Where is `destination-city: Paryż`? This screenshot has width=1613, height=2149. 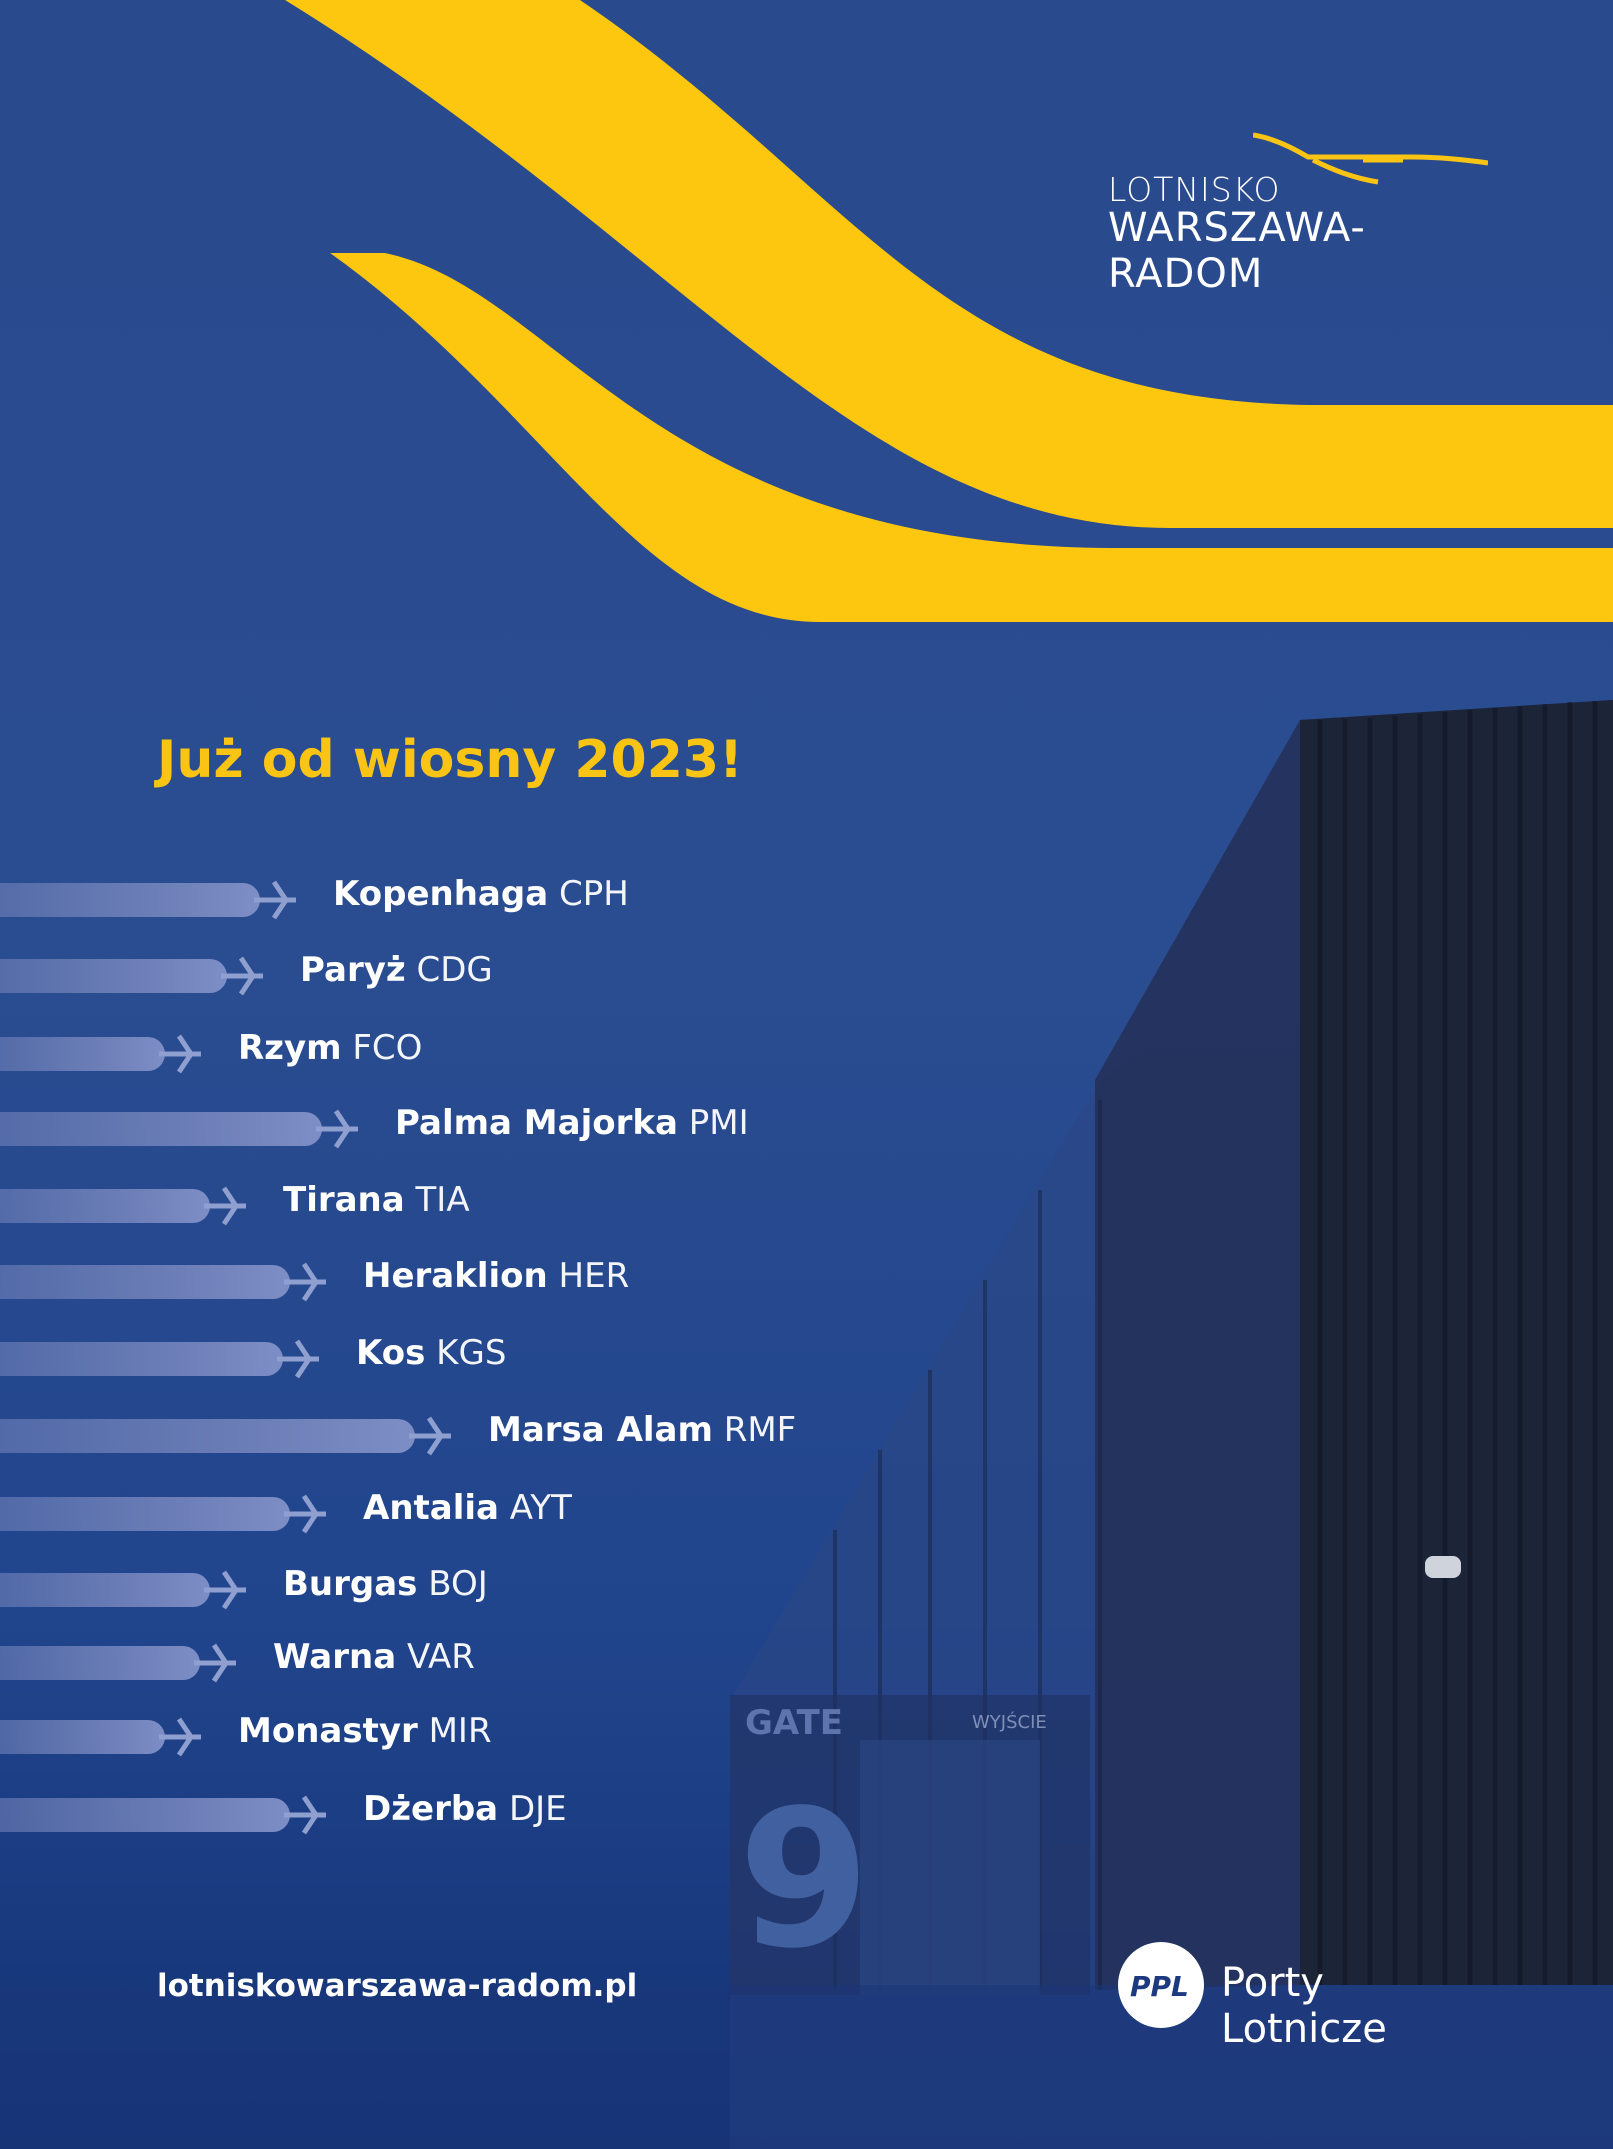
destination-city: Paryż is located at coordinates (353, 970).